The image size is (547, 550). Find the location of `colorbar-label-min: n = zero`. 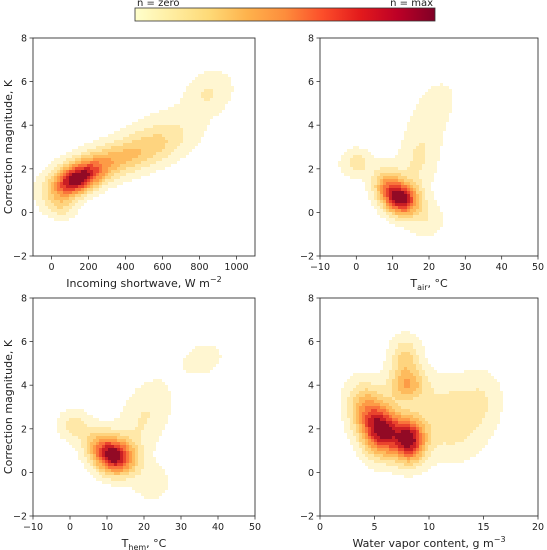

colorbar-label-min: n = zero is located at coordinates (158, 4).